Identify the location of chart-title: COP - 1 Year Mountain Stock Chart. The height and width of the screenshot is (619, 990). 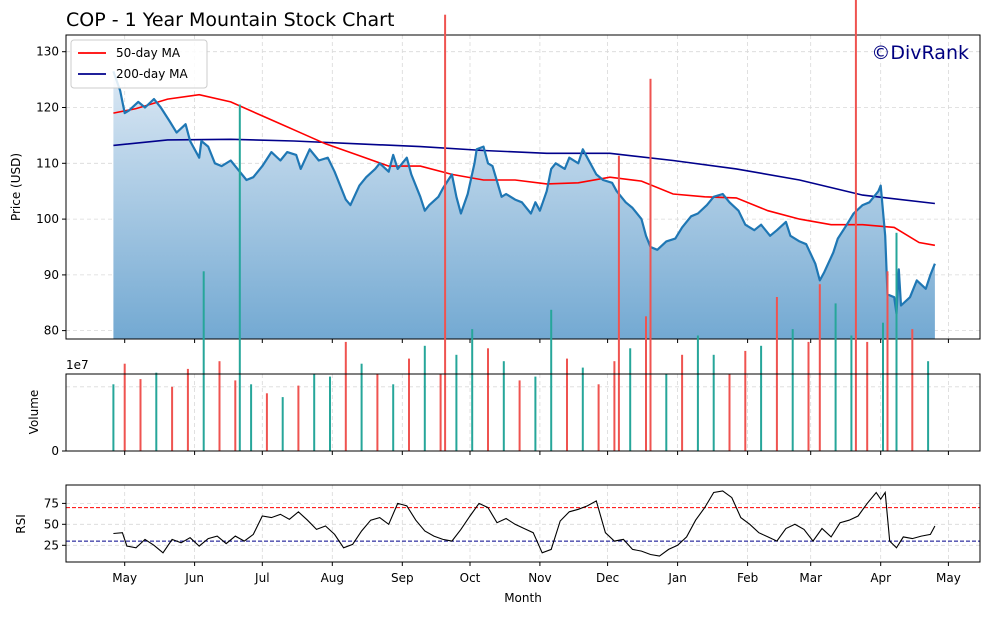
(230, 20).